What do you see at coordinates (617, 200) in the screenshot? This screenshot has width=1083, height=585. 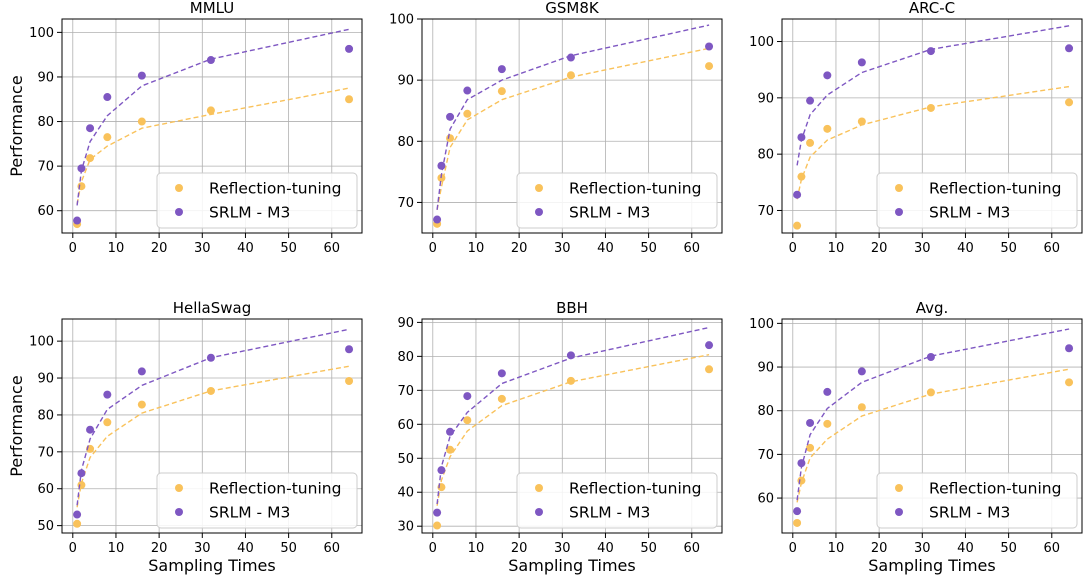 I see `panel-gsm8k-legend` at bounding box center [617, 200].